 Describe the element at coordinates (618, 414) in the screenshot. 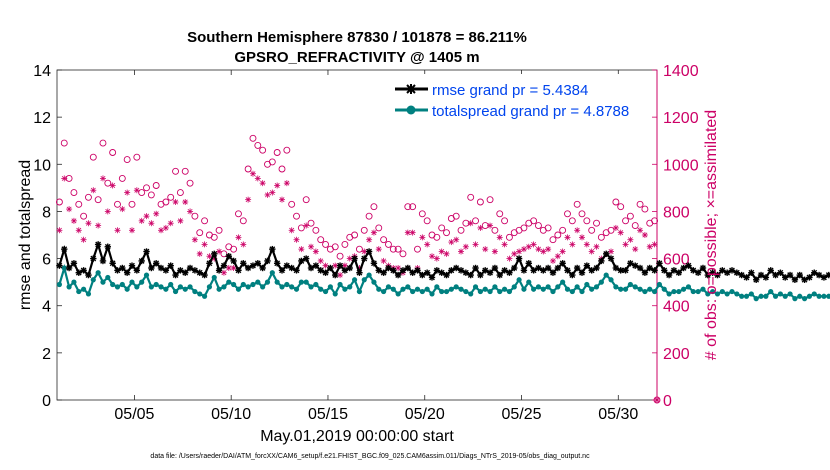

I see `x-tick-label: 05/30` at that location.